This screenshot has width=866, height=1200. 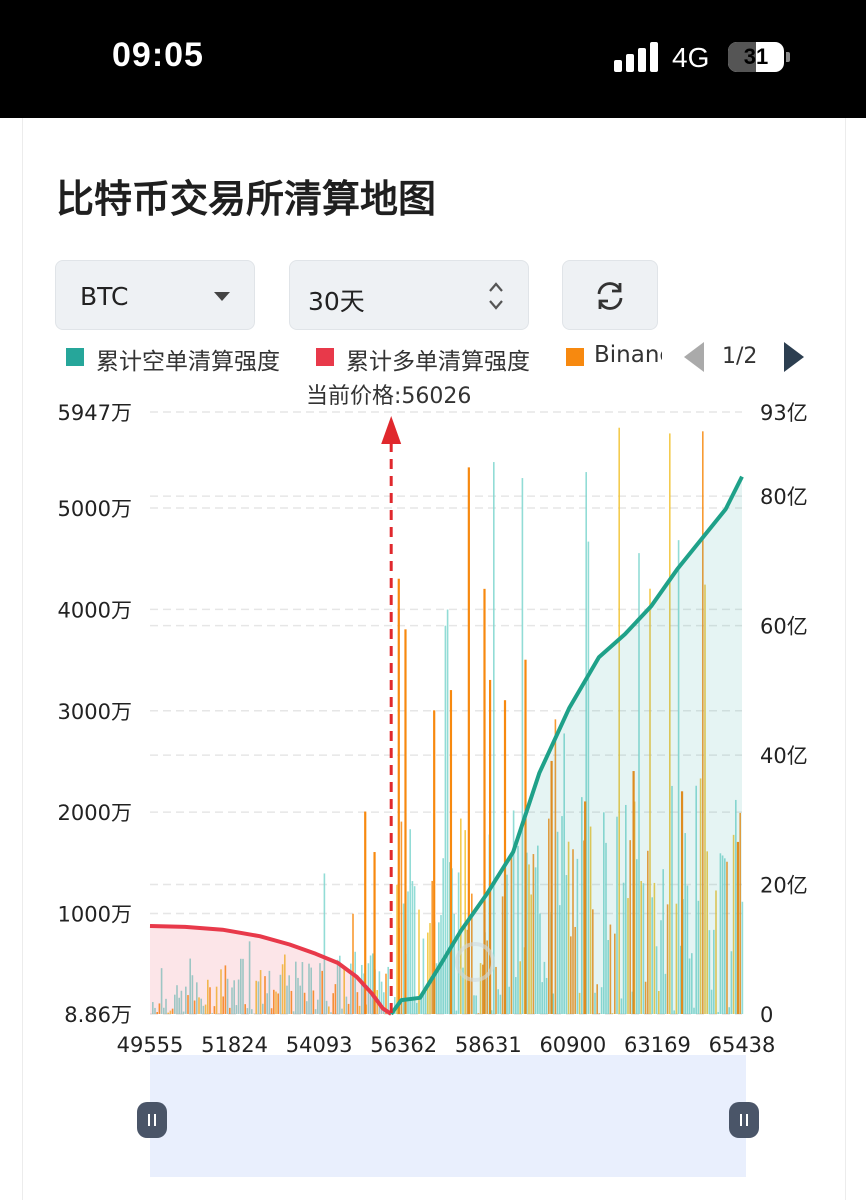 What do you see at coordinates (336, 301) in the screenshot?
I see `period-select-value: 30天` at bounding box center [336, 301].